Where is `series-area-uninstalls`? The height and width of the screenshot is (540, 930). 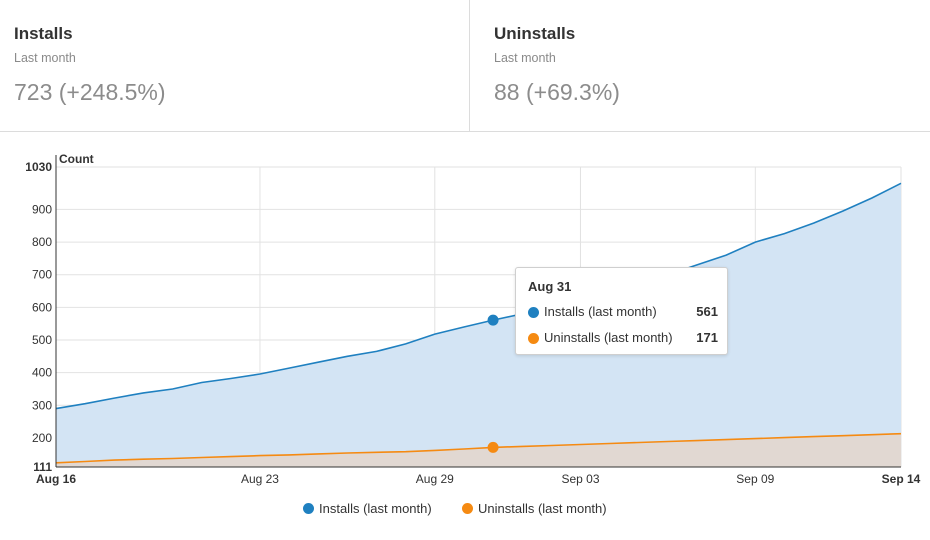 series-area-uninstalls is located at coordinates (478, 450).